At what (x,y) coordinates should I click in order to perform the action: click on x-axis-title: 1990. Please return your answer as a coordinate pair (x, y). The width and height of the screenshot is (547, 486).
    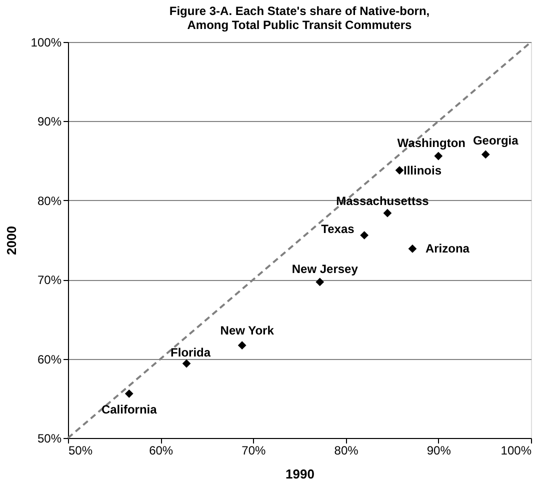
    Looking at the image, I should click on (300, 474).